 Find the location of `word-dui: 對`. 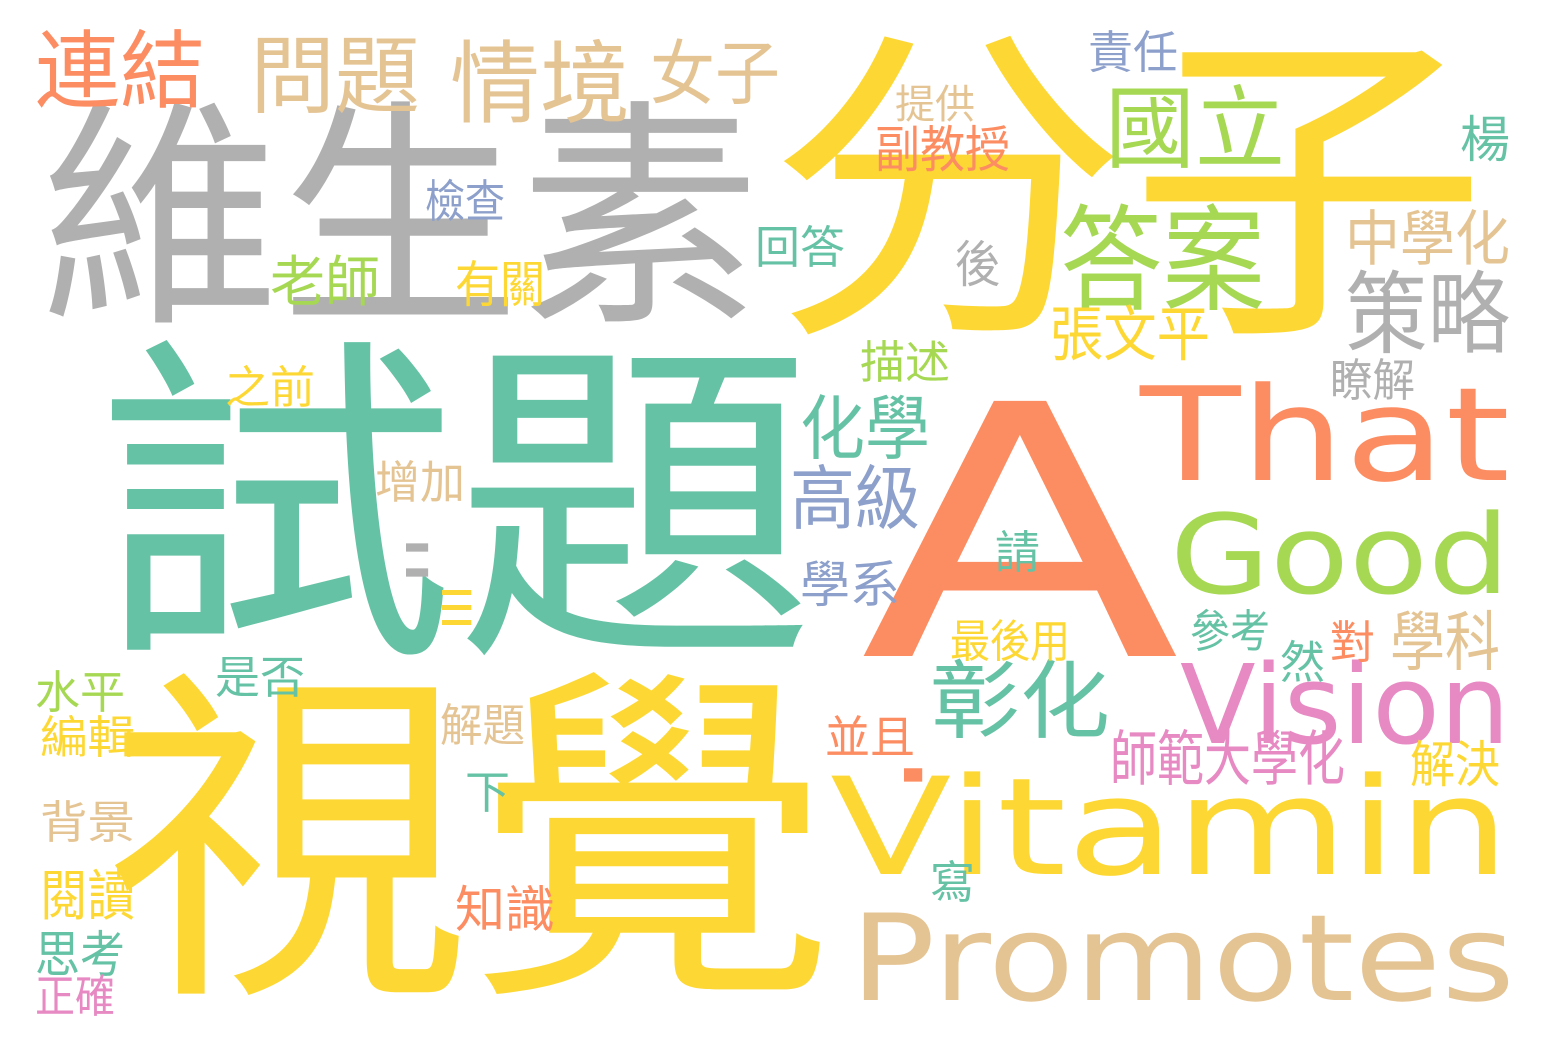

word-dui: 對 is located at coordinates (1352, 642).